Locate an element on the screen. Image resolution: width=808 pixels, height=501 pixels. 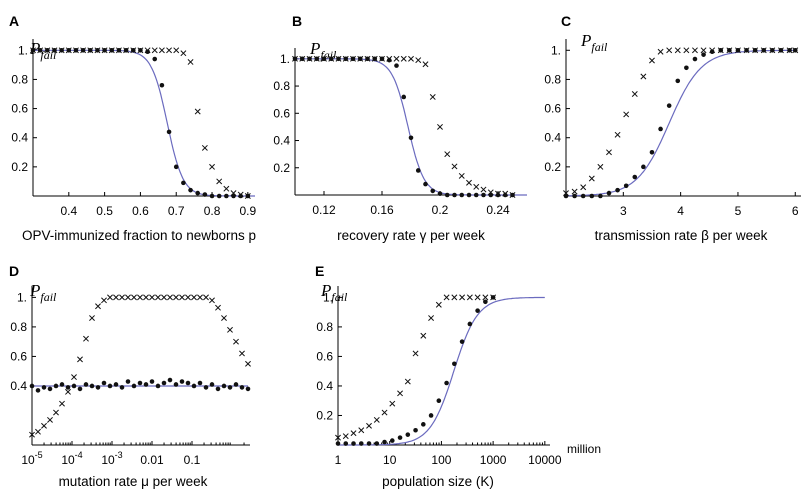
x-tick-label: 3 is located at coordinates (623, 211).